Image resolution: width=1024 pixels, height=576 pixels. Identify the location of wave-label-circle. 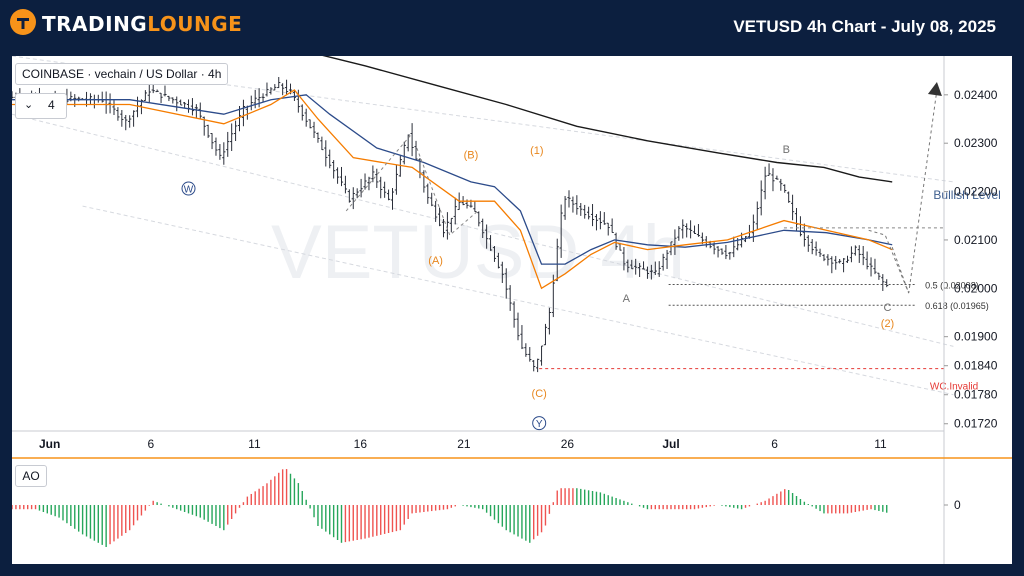
(188, 188).